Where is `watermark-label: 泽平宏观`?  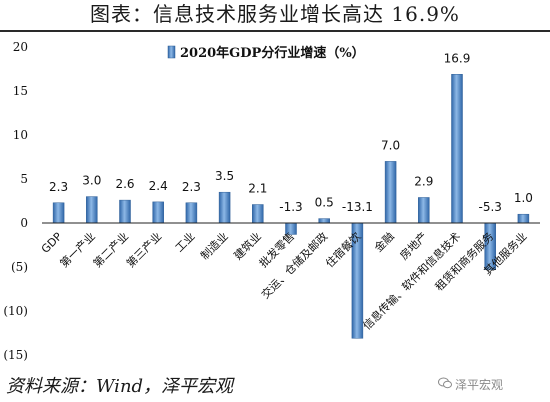
watermark-label: 泽平宏观 is located at coordinates (479, 385).